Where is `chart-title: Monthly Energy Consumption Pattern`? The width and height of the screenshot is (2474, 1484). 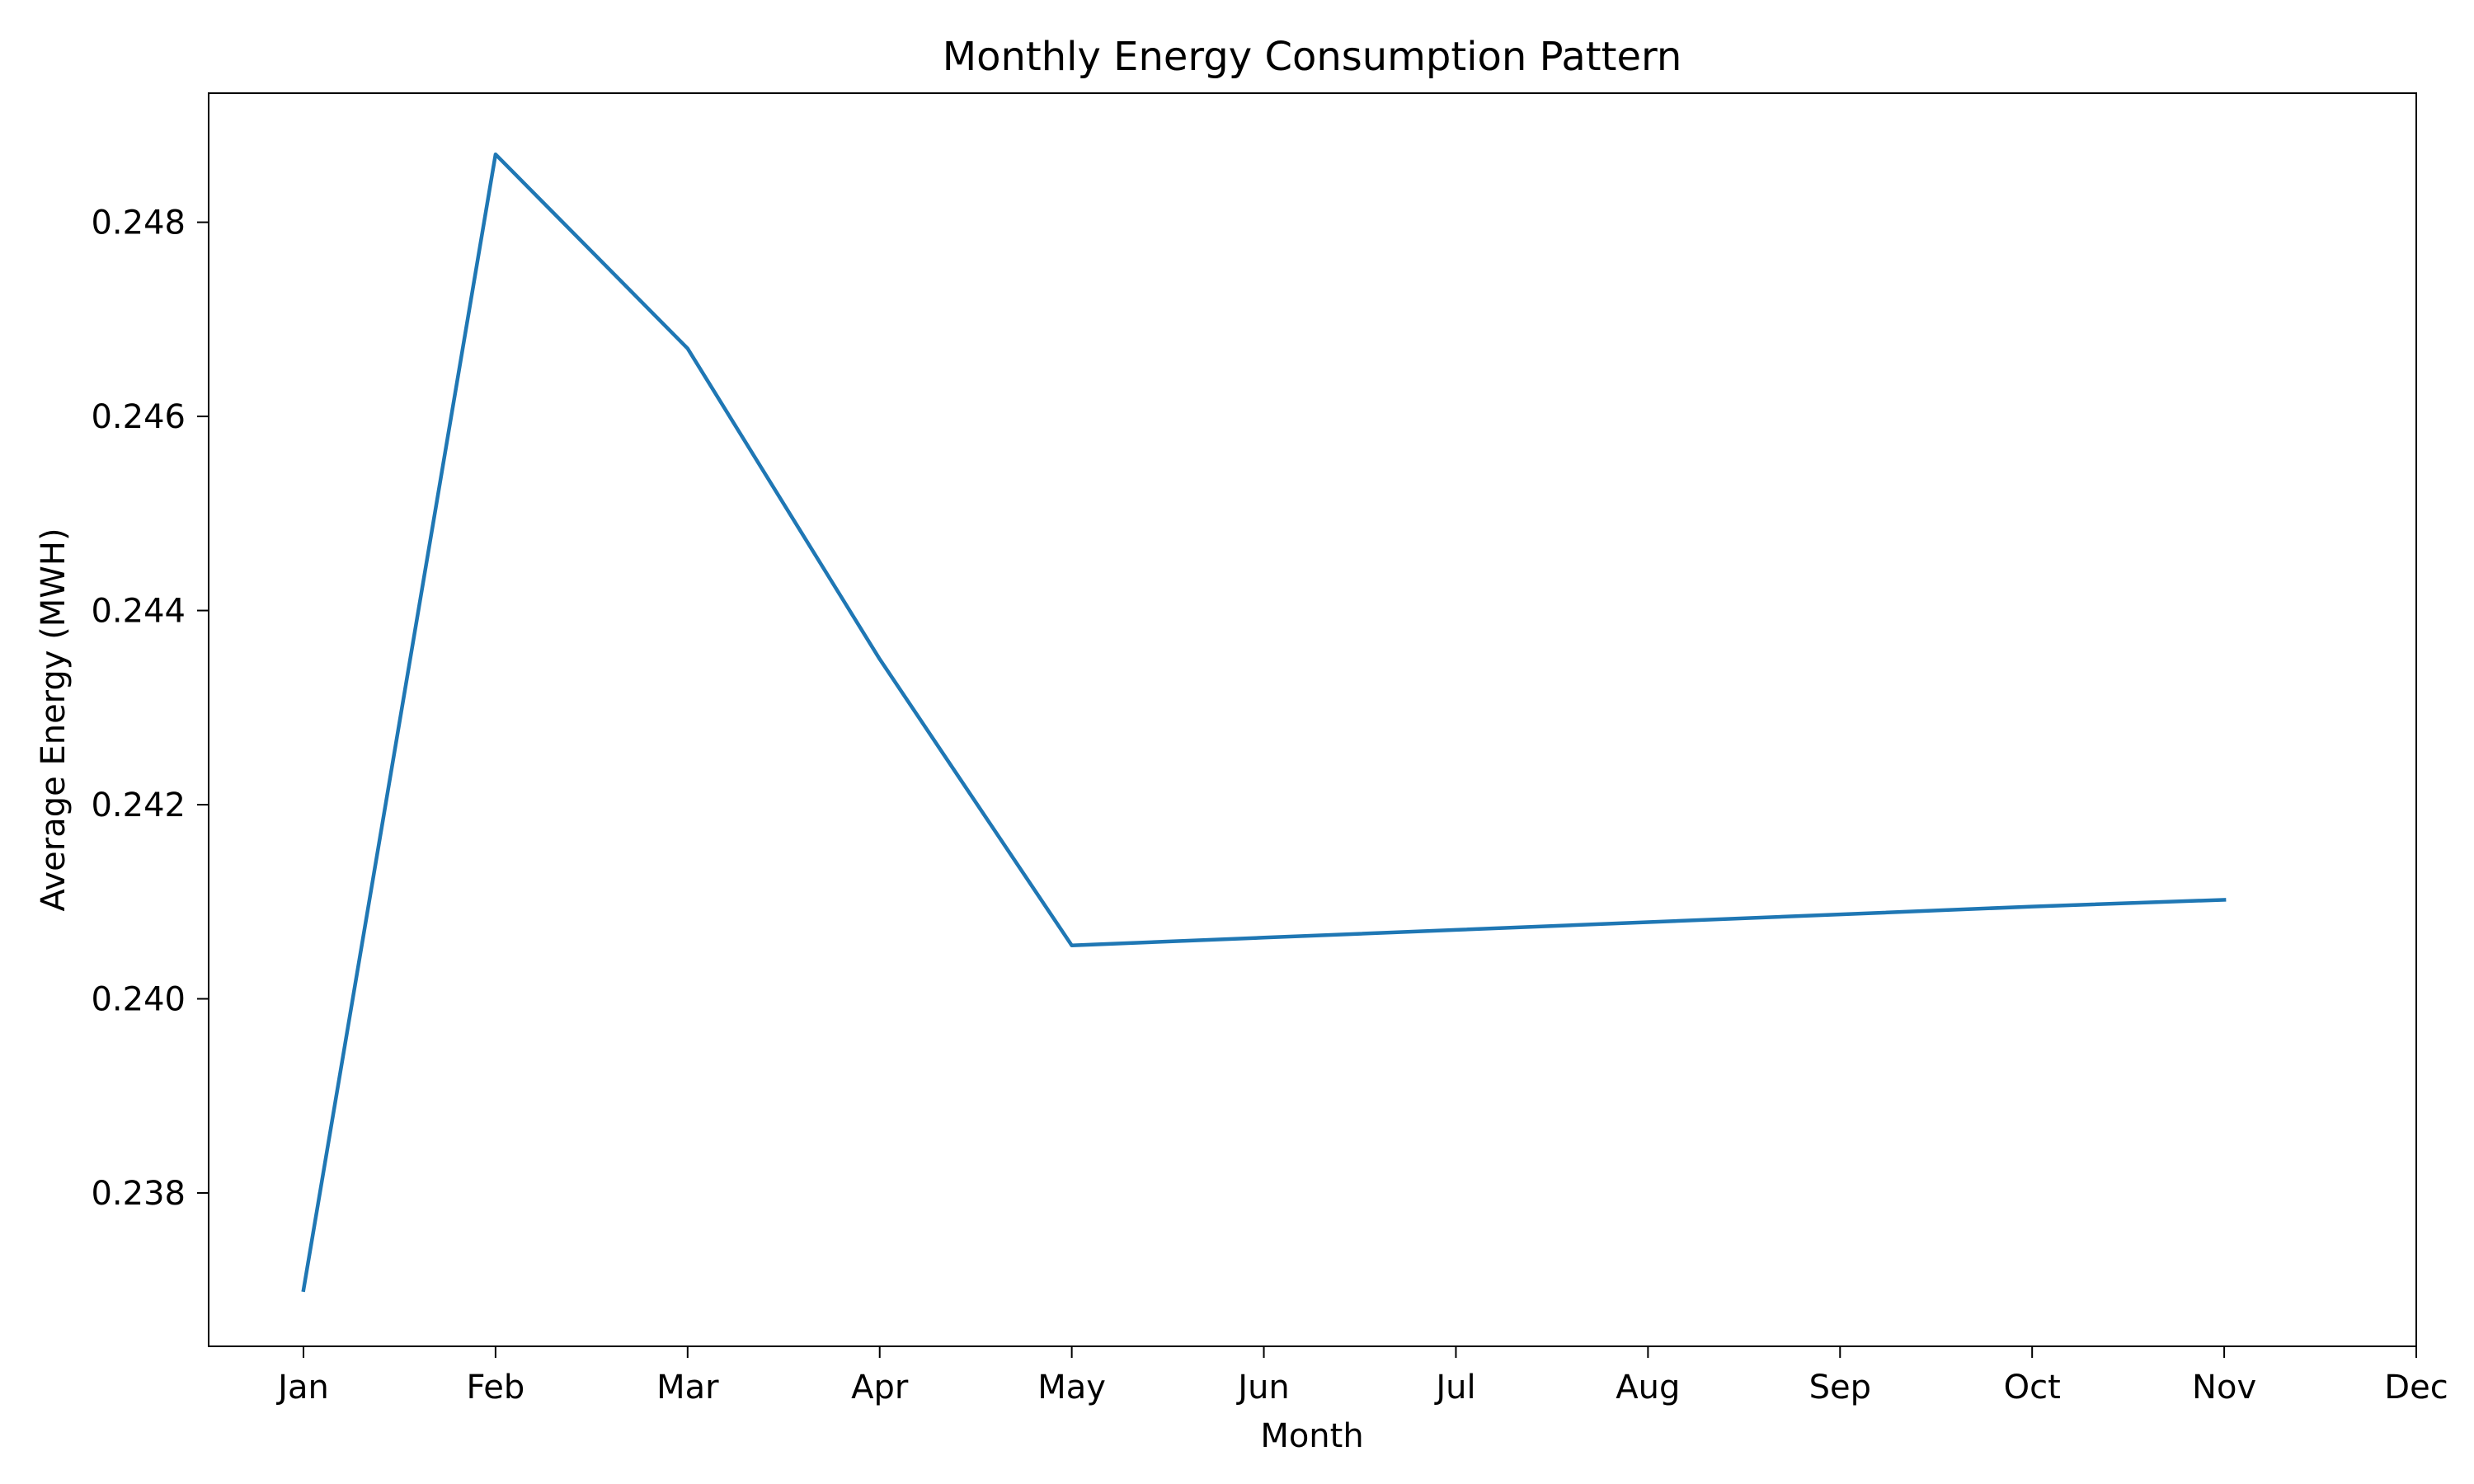
chart-title: Monthly Energy Consumption Pattern is located at coordinates (1312, 57).